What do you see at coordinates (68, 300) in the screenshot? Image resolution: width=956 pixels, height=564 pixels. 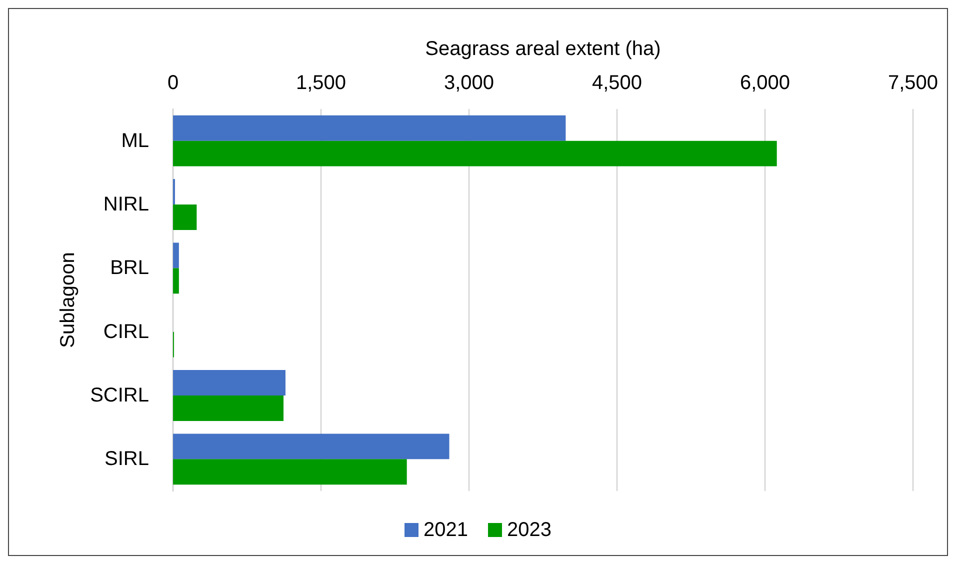 I see `y-axis-title: Sublagoon` at bounding box center [68, 300].